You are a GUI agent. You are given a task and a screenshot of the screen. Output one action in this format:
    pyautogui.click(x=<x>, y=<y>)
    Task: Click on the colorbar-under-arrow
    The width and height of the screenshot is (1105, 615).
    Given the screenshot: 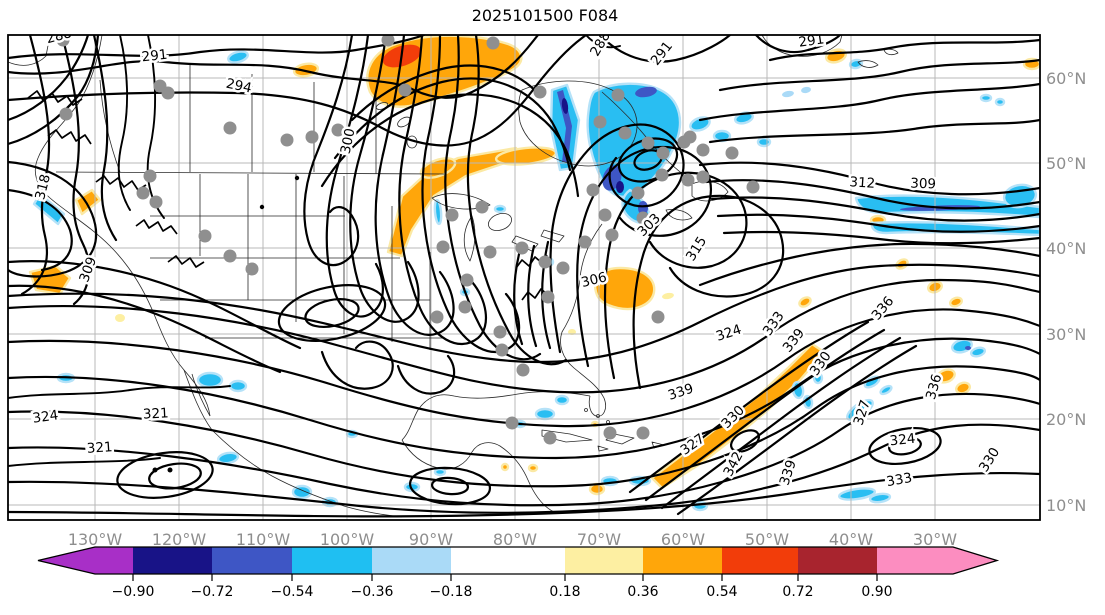 What is the action you would take?
    pyautogui.click(x=85, y=560)
    